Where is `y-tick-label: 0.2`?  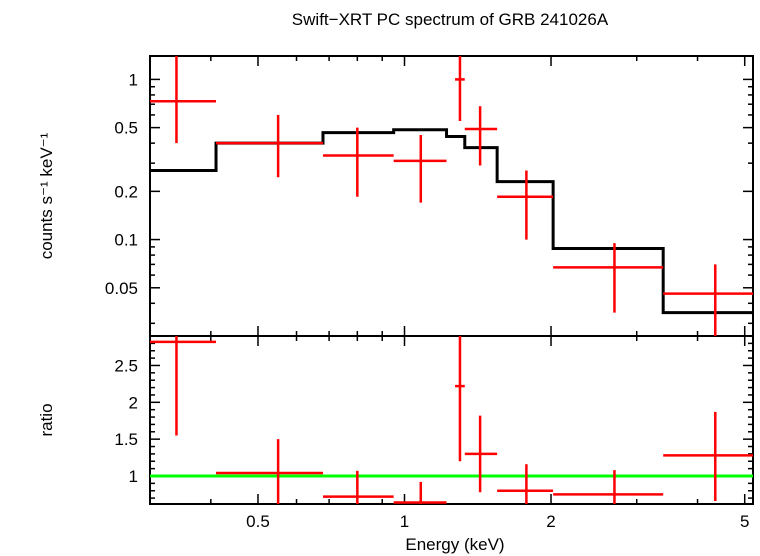 y-tick-label: 0.2 is located at coordinates (126, 191).